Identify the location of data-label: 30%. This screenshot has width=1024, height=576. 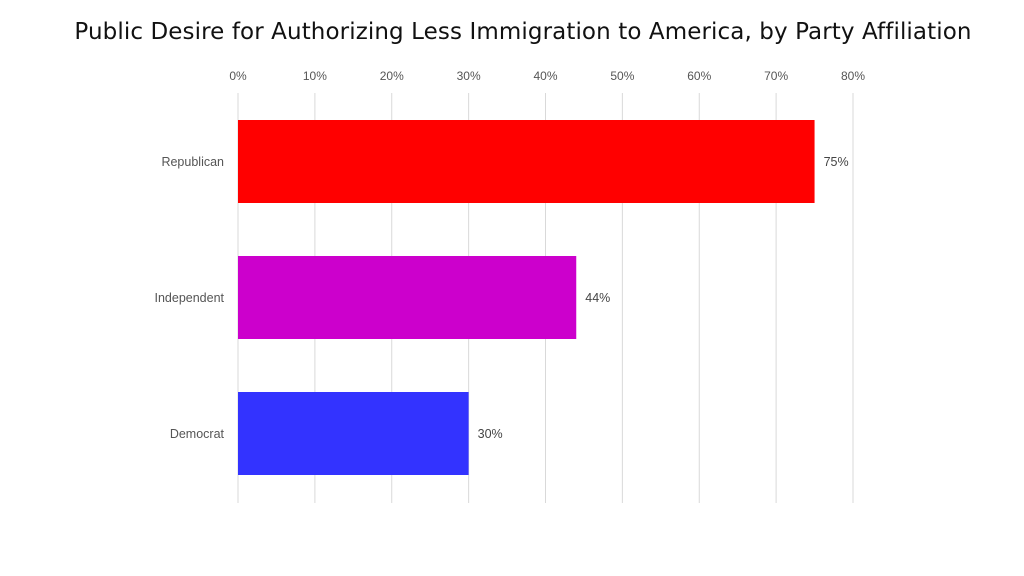
(490, 434).